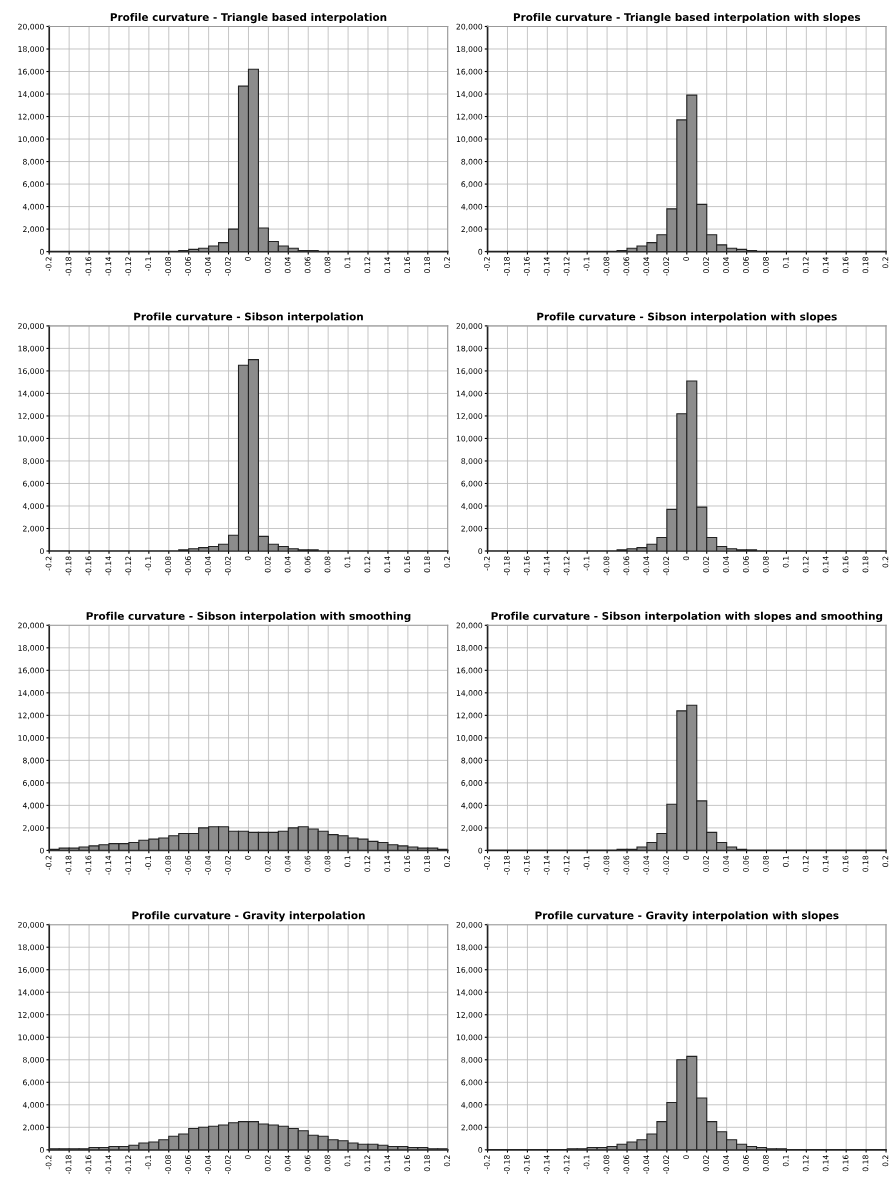 This screenshot has width=895, height=1204. I want to click on chart-title: Profile curvature - Sibson interpolation, so click(248, 317).